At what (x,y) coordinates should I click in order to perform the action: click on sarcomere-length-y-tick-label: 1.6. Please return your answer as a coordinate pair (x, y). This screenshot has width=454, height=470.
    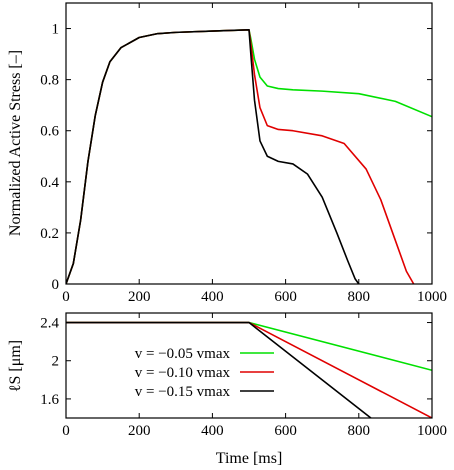
    Looking at the image, I should click on (49, 400).